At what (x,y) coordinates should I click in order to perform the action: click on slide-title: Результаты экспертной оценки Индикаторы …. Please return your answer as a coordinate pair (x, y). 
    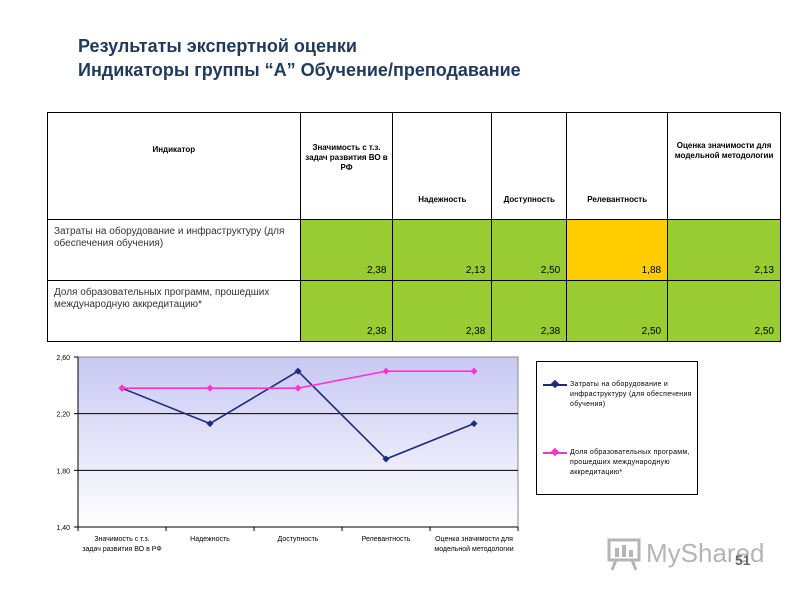
    Looking at the image, I should click on (299, 58).